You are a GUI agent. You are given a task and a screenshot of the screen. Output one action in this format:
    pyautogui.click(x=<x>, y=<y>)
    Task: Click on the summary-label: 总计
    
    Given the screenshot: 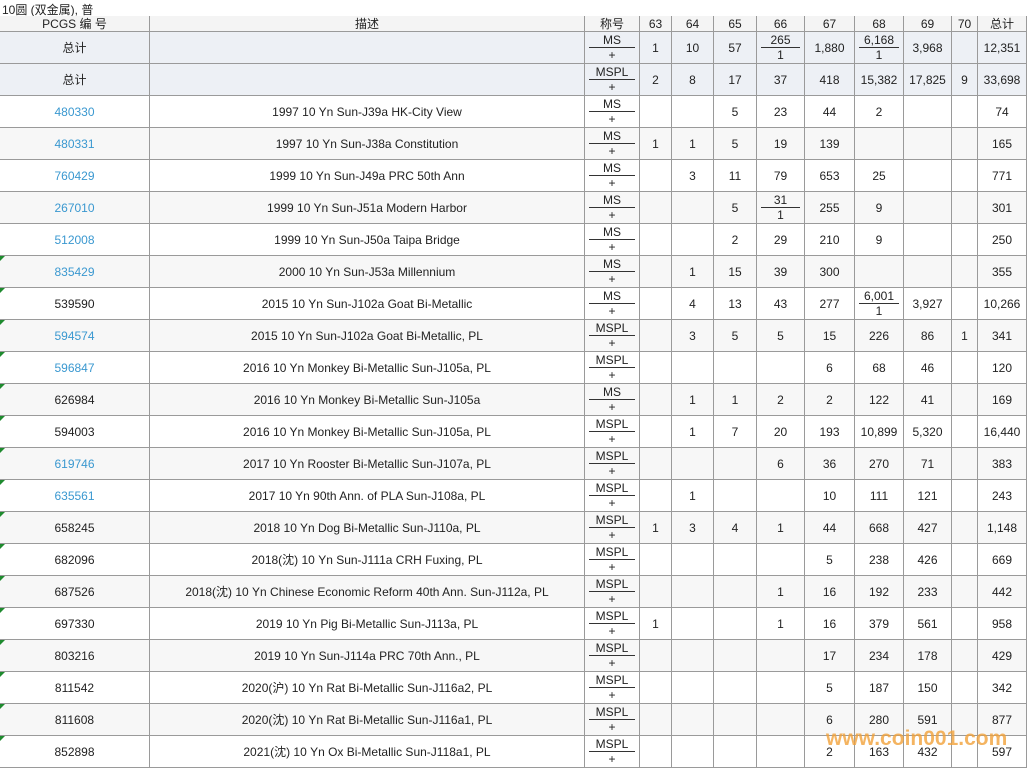 What is the action you would take?
    pyautogui.click(x=75, y=80)
    